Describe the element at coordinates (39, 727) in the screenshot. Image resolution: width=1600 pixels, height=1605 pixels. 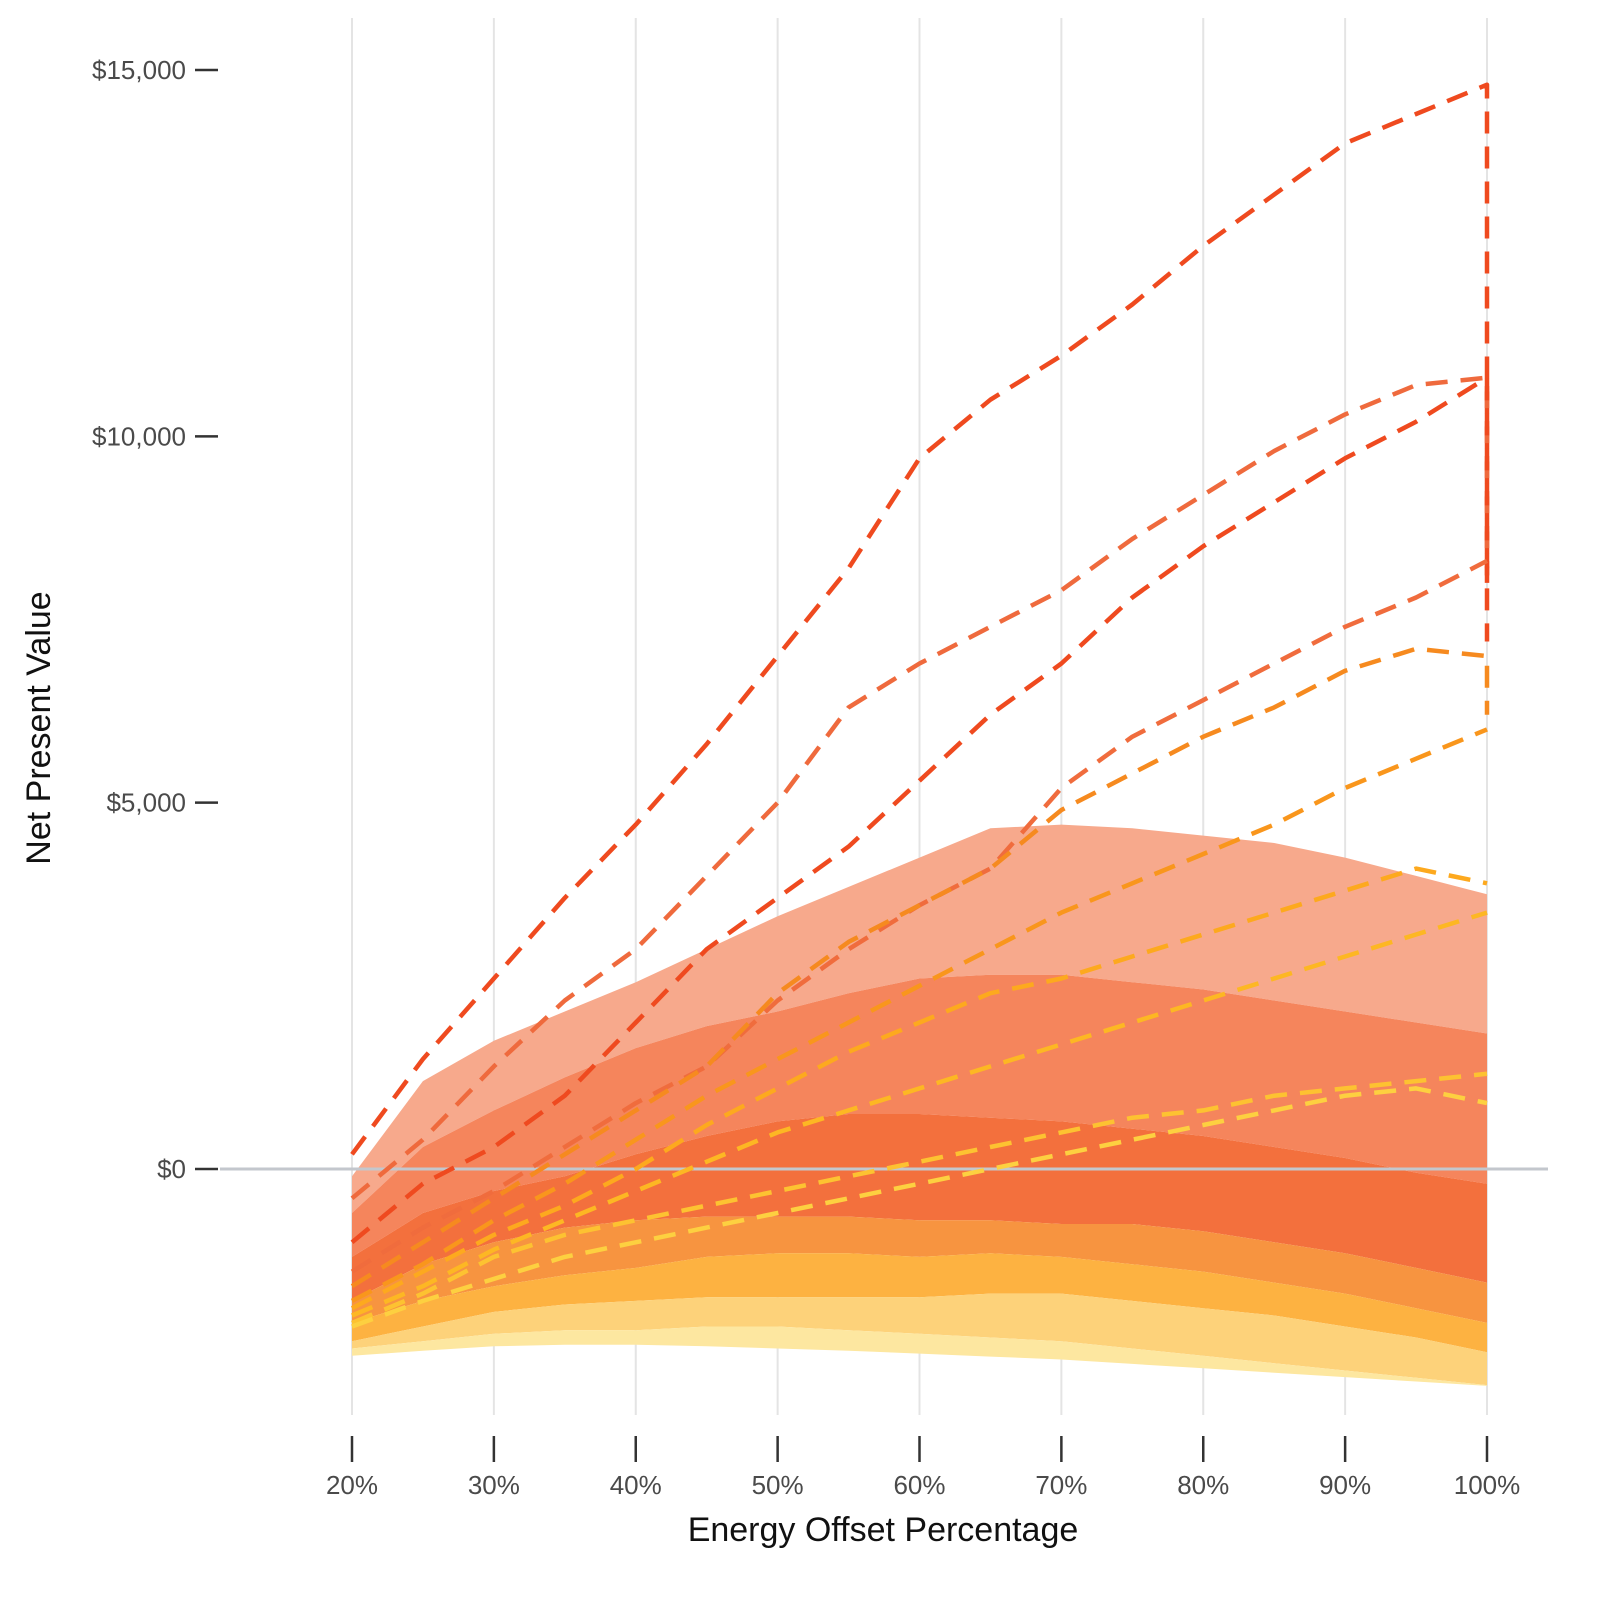
I see `y-axis-title: Net Present Value` at that location.